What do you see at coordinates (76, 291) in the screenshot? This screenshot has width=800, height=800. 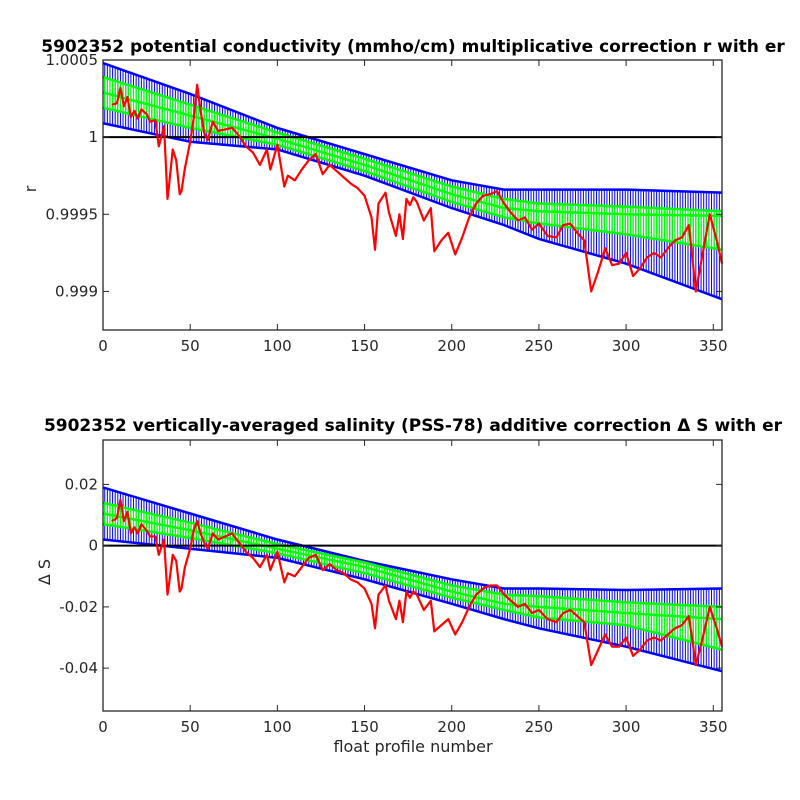 I see `y-tick-label: 0.999` at bounding box center [76, 291].